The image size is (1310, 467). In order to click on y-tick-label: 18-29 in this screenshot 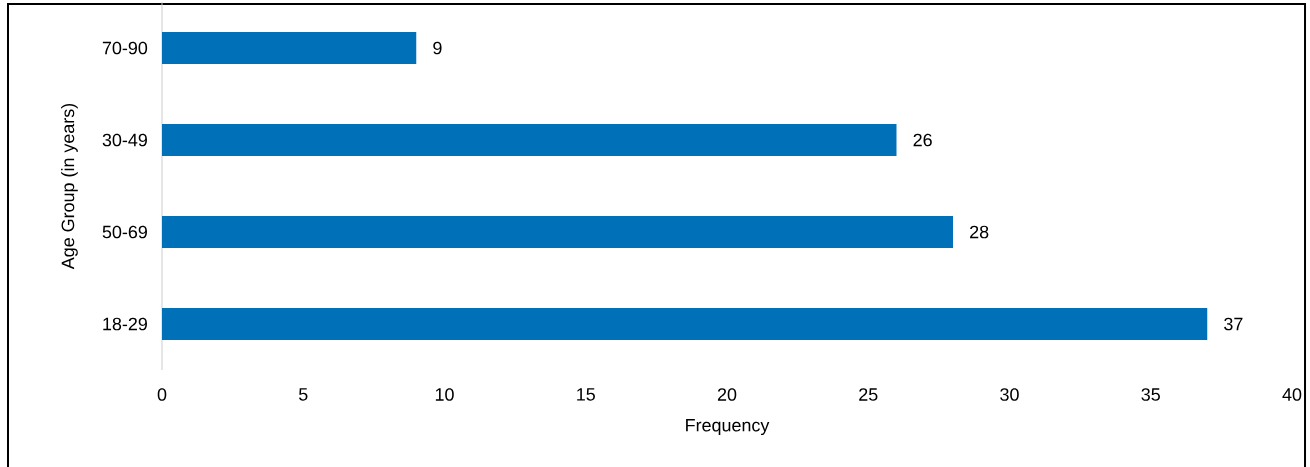, I will do `click(125, 324)`.